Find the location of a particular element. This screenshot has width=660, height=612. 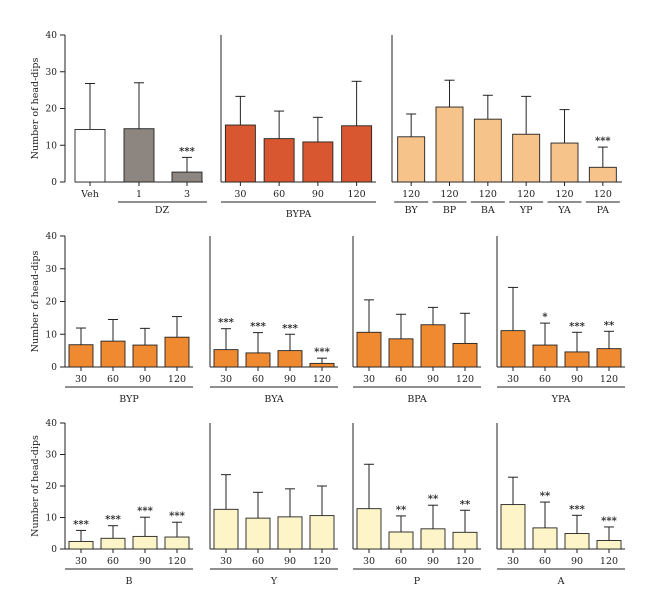

group-label: BY is located at coordinates (412, 210).